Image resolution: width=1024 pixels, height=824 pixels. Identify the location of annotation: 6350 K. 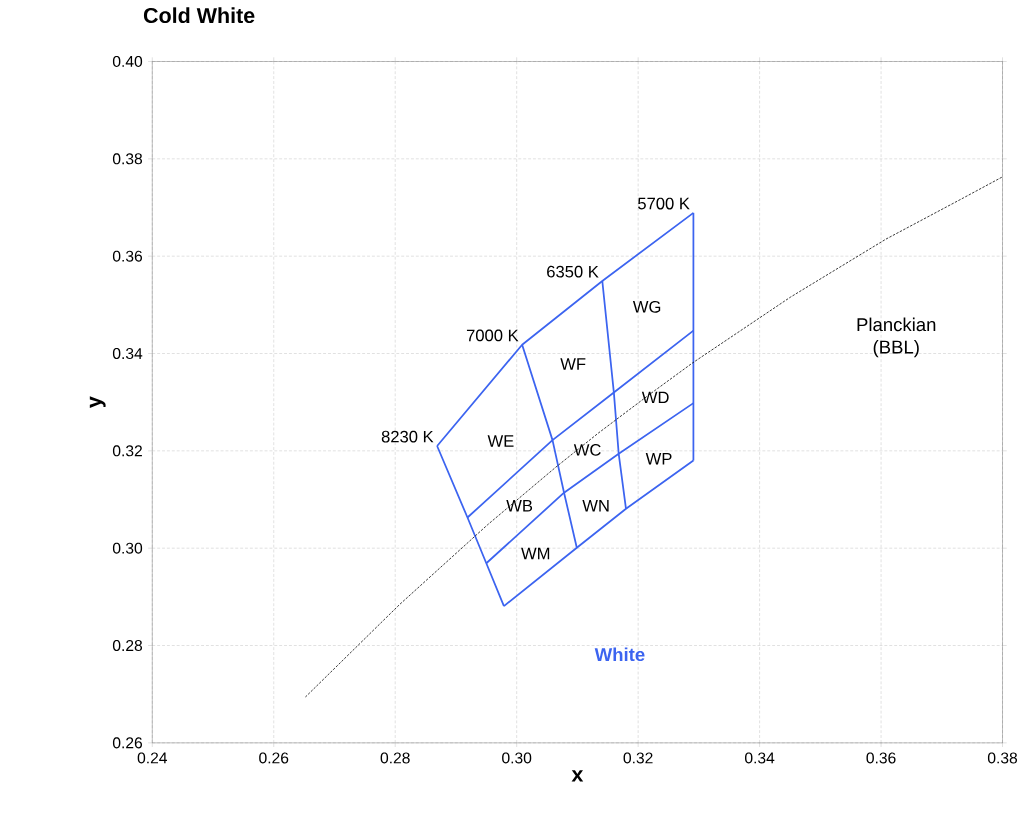
(573, 271).